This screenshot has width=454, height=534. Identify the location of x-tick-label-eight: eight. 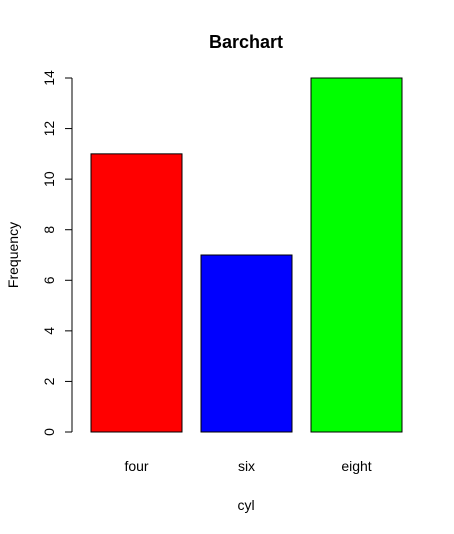
(356, 466).